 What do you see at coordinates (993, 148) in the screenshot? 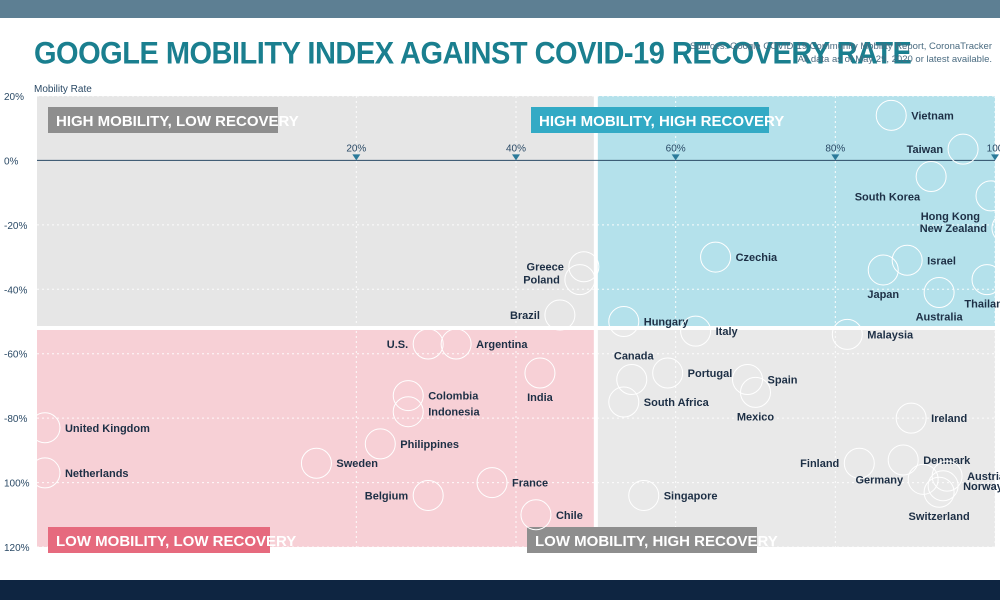
I see `x-tick-label: 100` at bounding box center [993, 148].